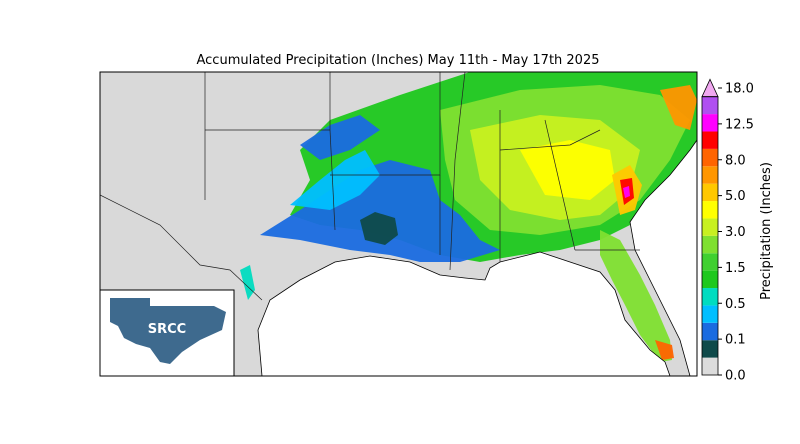 The image size is (800, 444). I want to click on logo: SRCC, so click(167, 333).